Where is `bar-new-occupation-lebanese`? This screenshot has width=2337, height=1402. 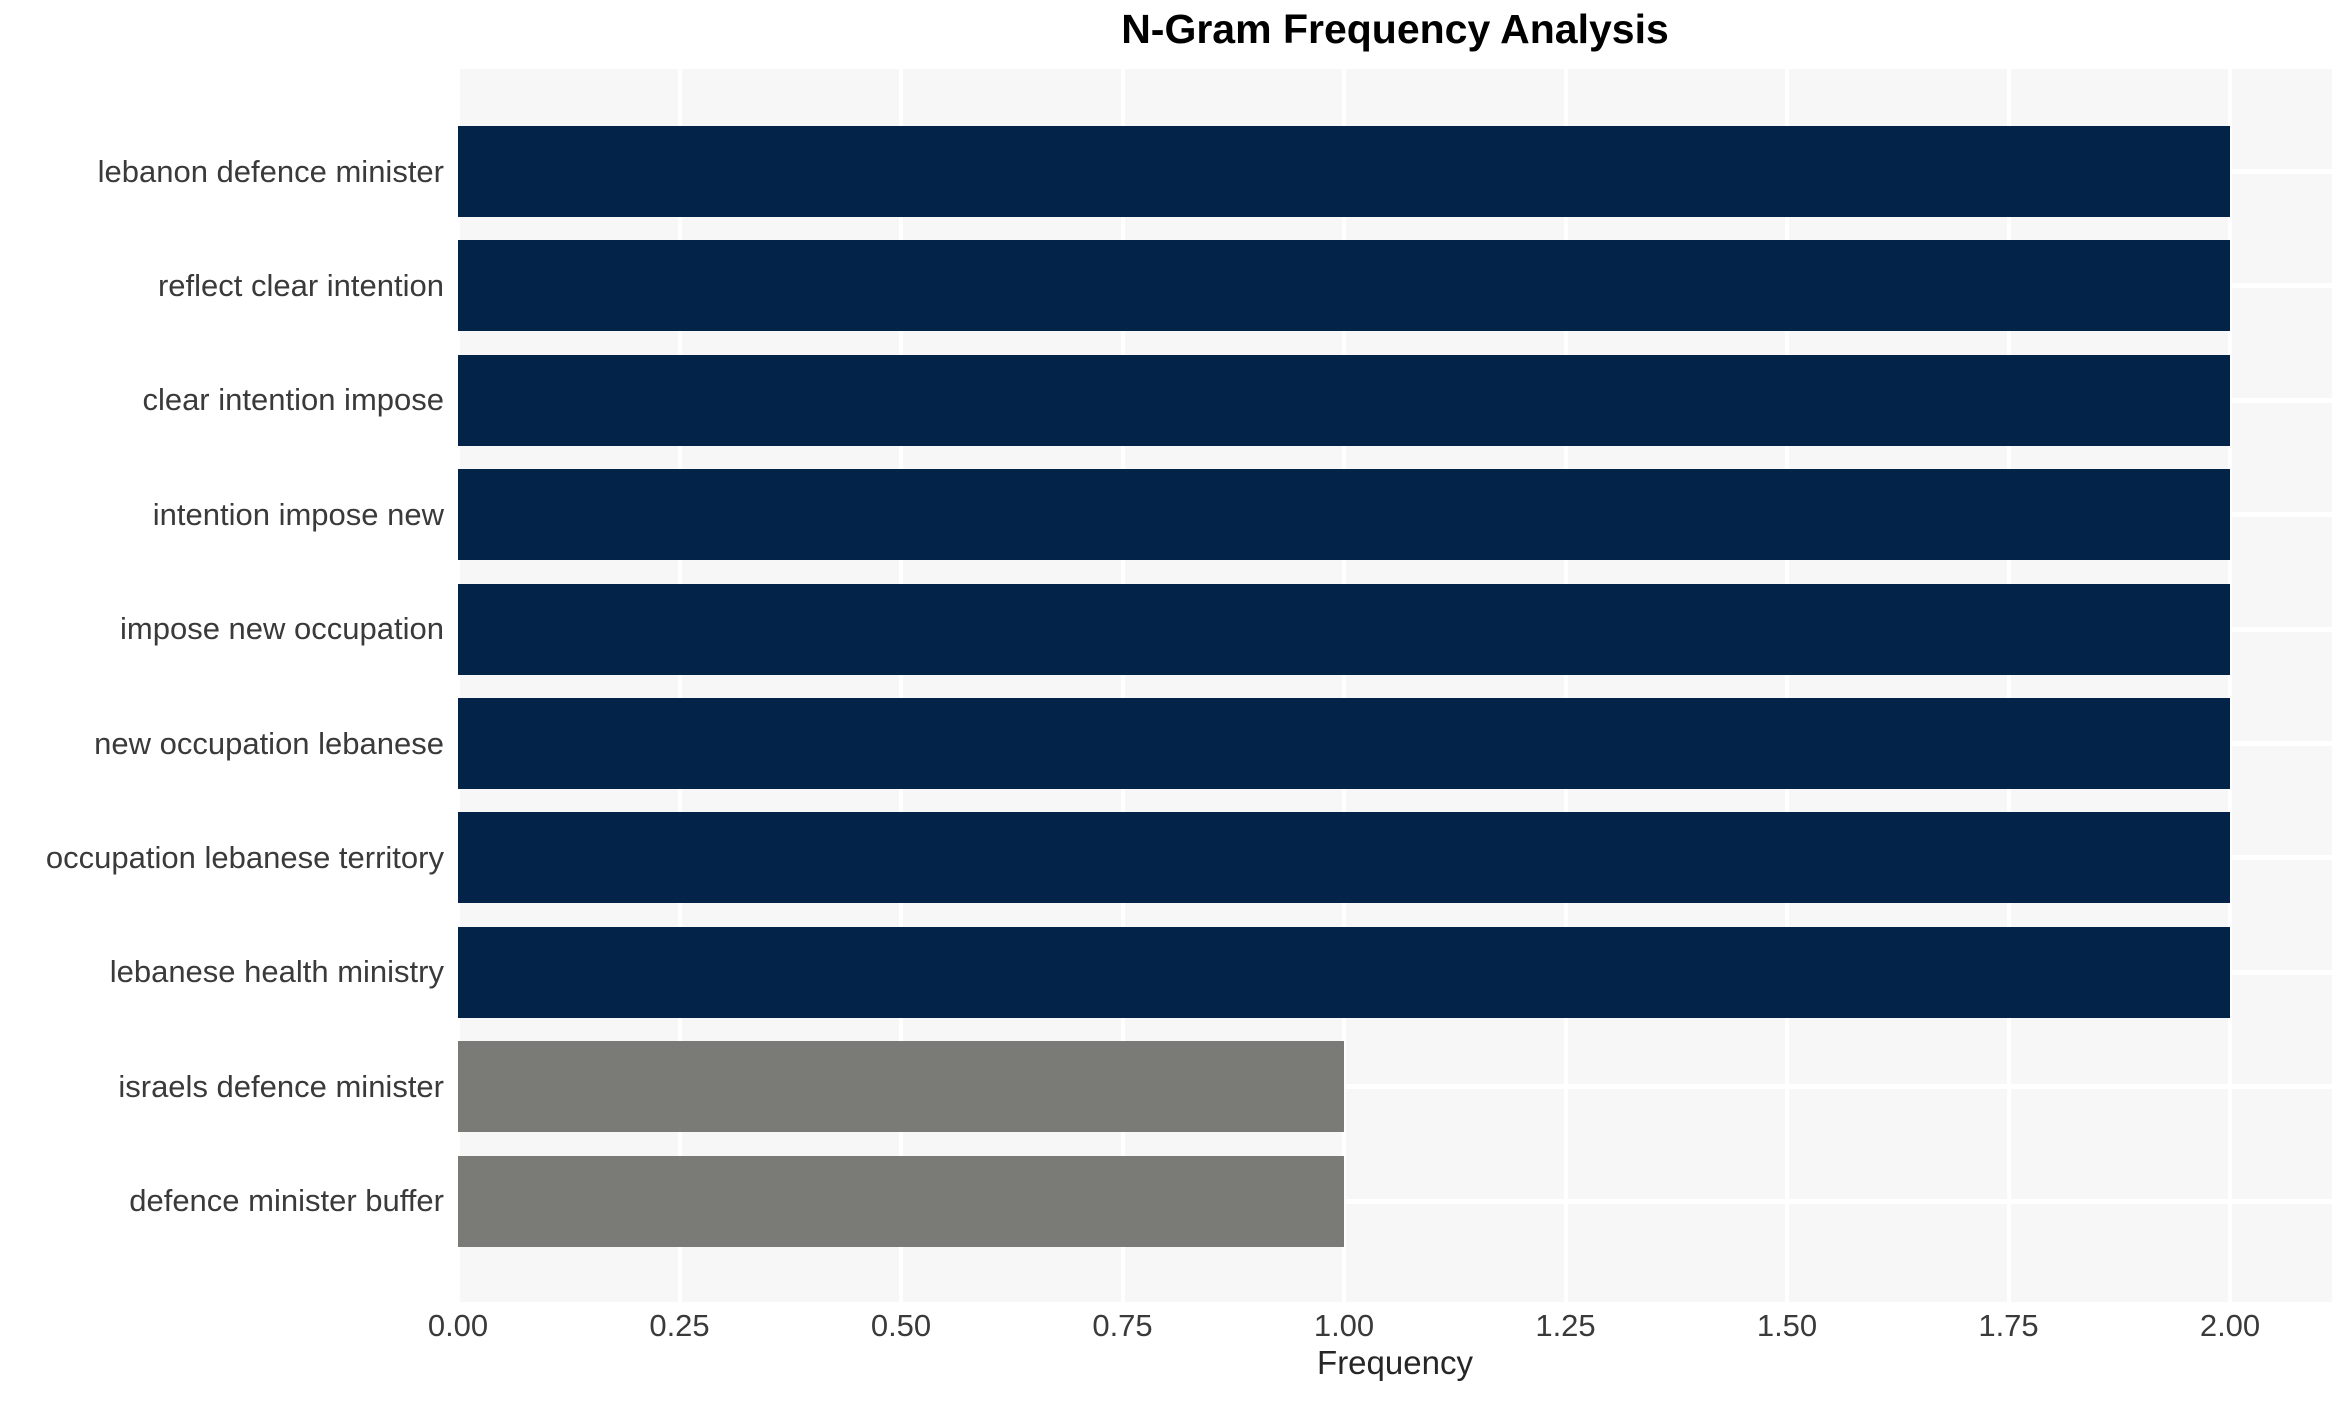
bar-new-occupation-lebanese is located at coordinates (1344, 743).